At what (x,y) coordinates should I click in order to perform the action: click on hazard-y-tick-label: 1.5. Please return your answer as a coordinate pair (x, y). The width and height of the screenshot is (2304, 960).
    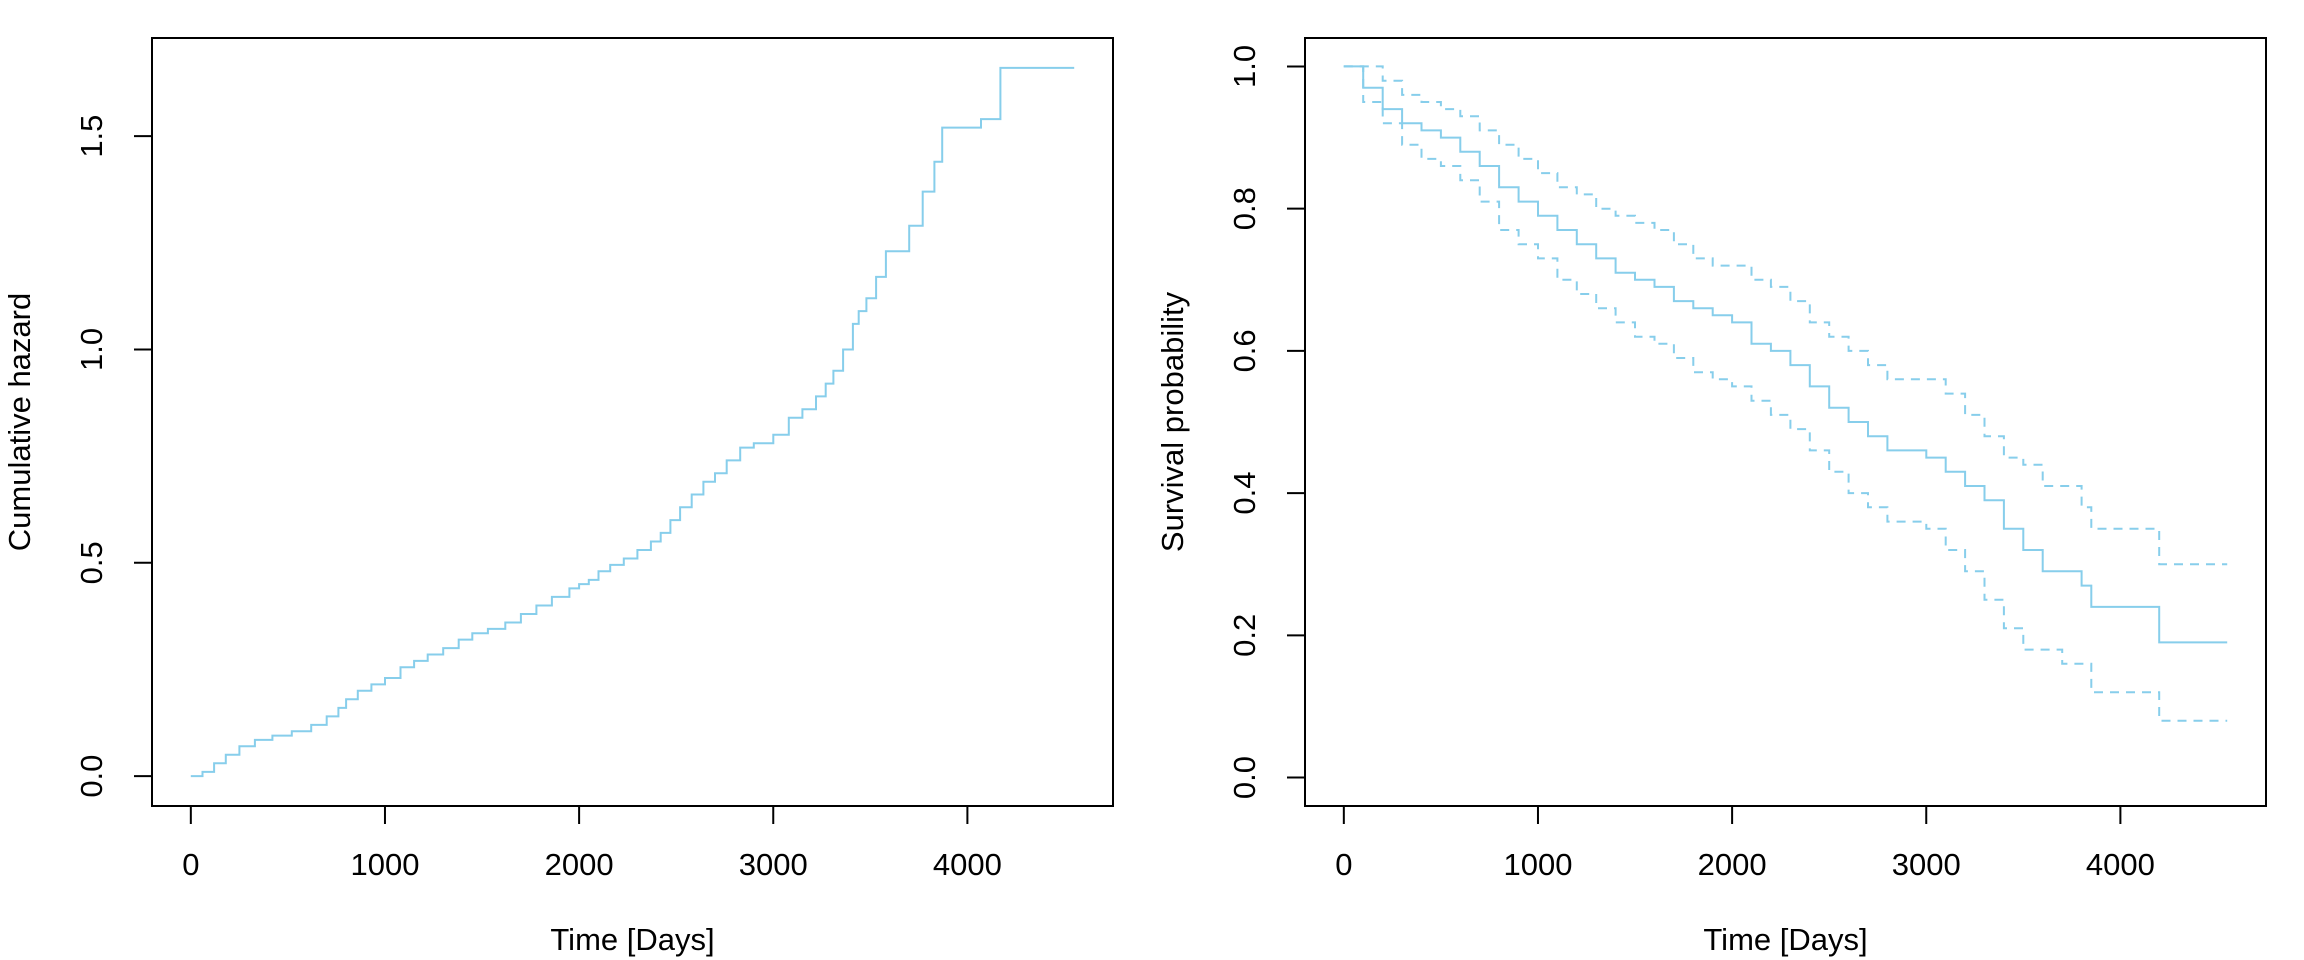
    Looking at the image, I should click on (91, 136).